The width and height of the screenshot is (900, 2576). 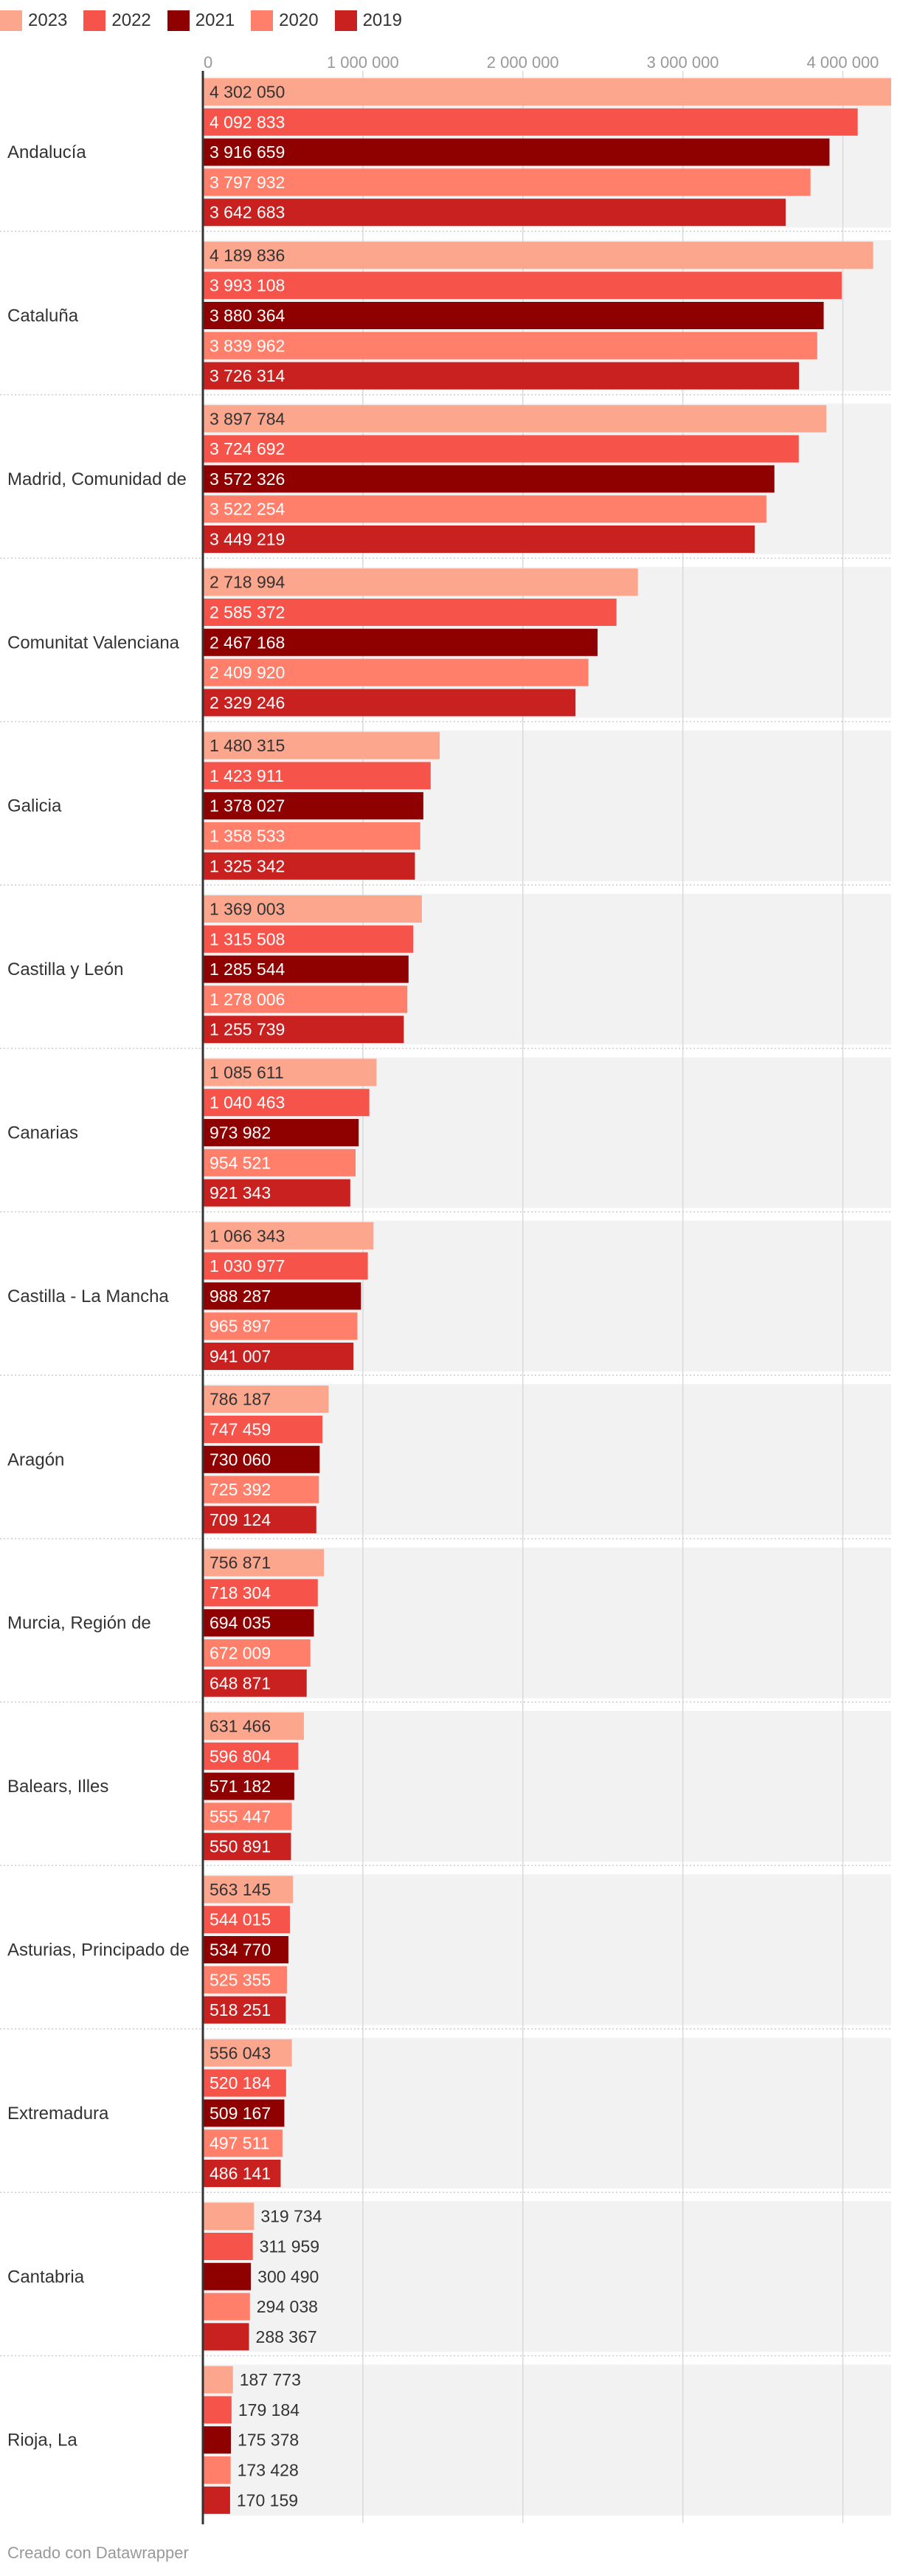 I want to click on value-label: 709 124, so click(x=241, y=1520).